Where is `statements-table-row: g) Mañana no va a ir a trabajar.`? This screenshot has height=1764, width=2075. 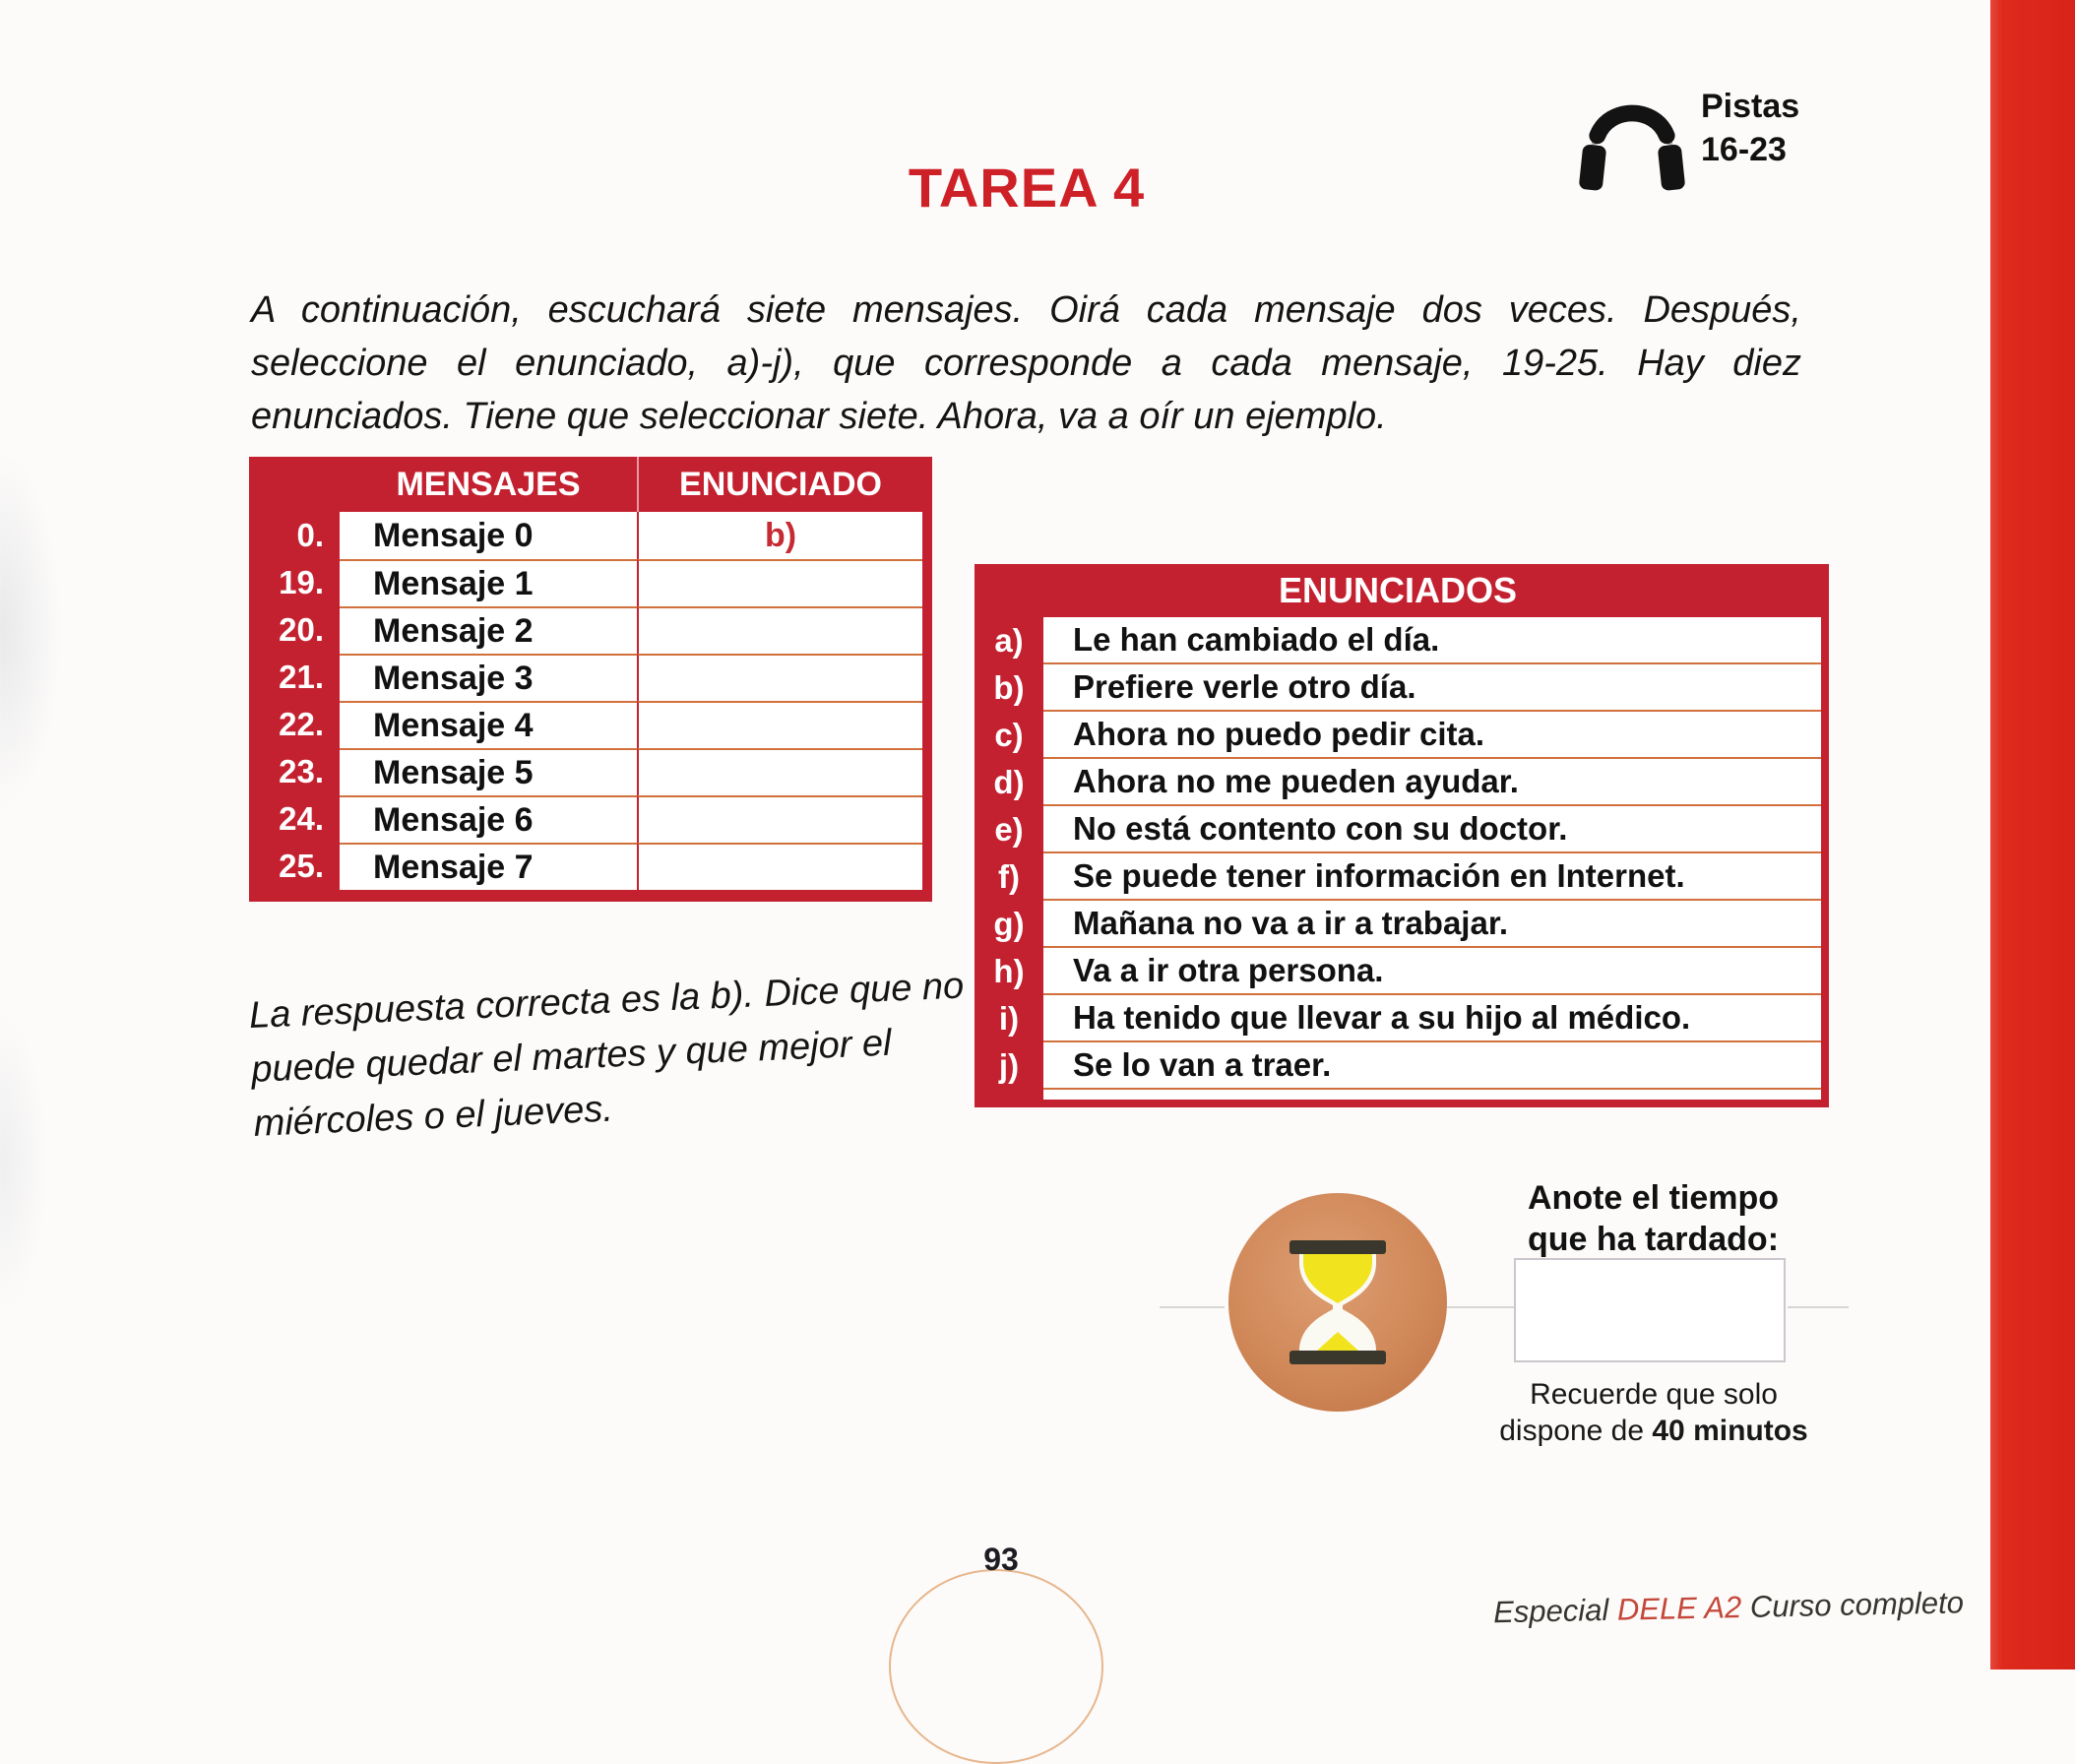
statements-table-row: g) Mañana no va a ir a trabajar. is located at coordinates (1398, 924).